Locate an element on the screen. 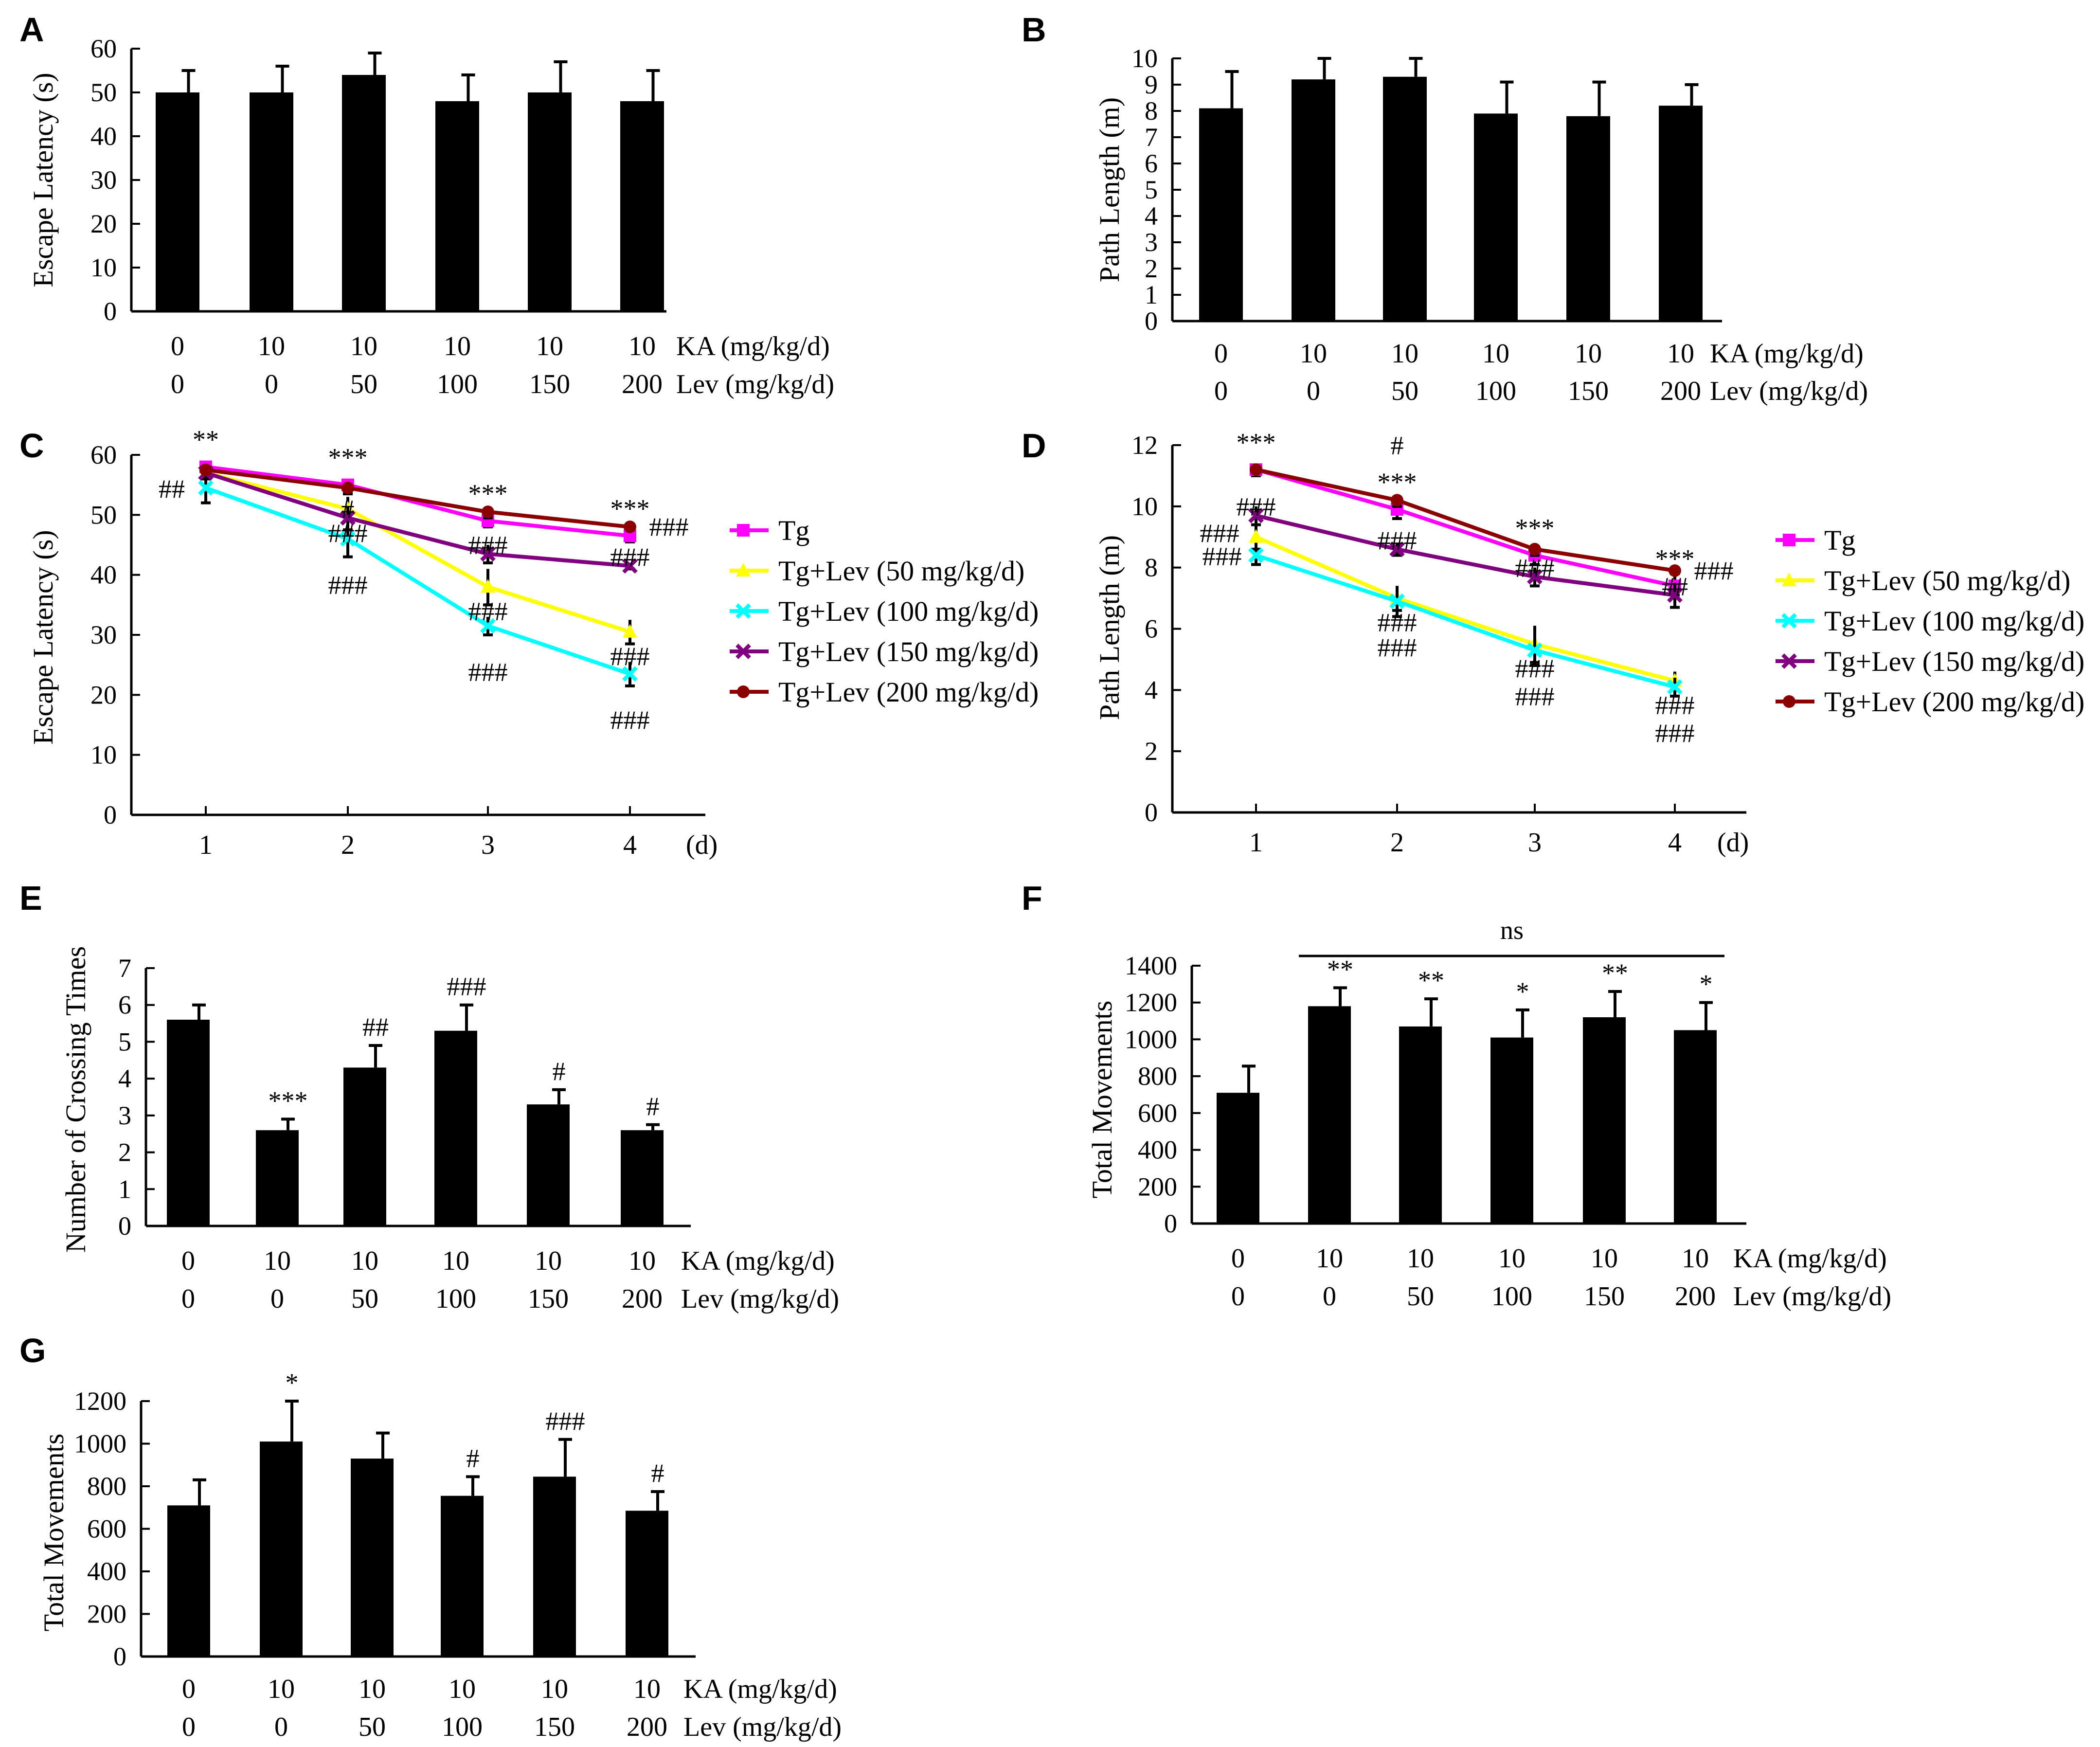 This screenshot has height=1747, width=2100. panel-g-lev-dose-label: 0 is located at coordinates (189, 1727).